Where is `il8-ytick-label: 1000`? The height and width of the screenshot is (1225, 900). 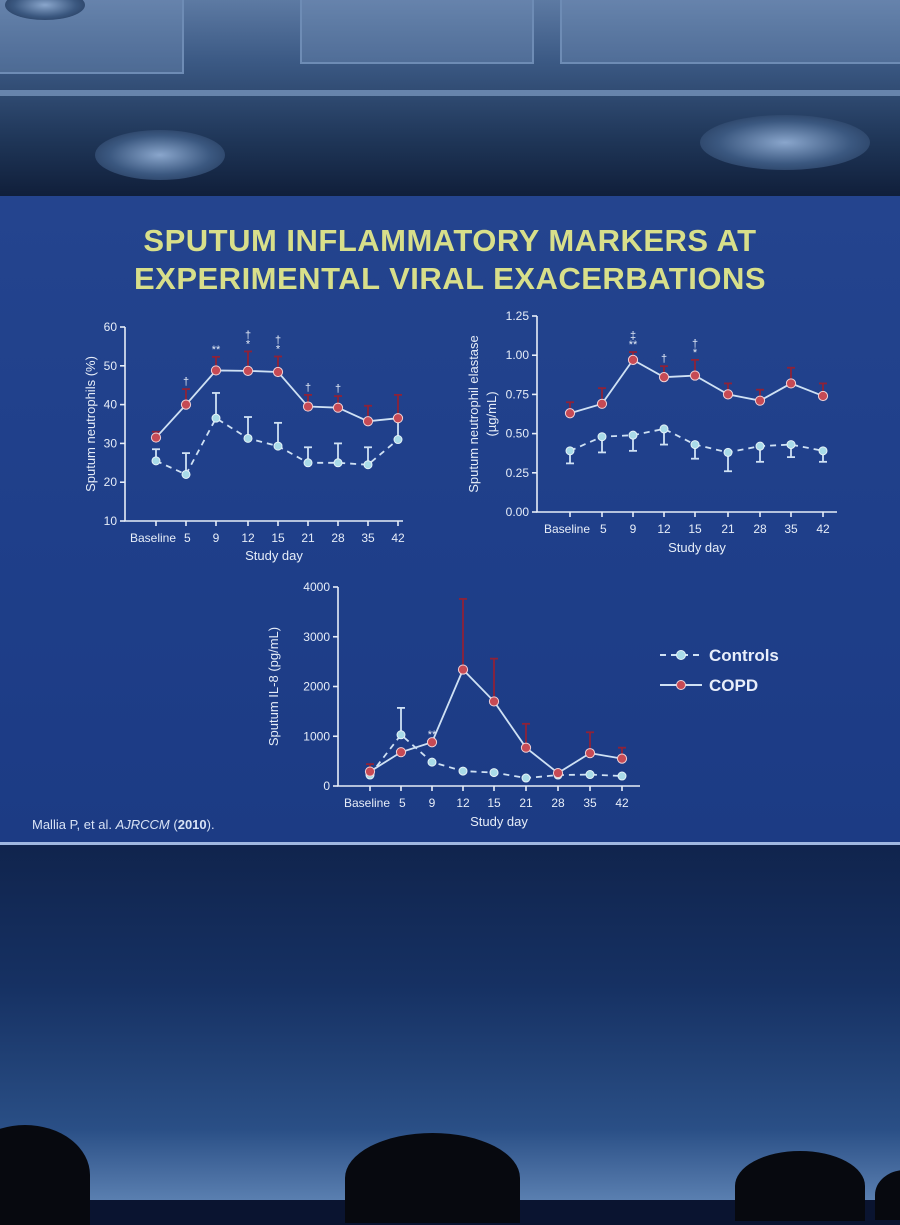 il8-ytick-label: 1000 is located at coordinates (316, 736).